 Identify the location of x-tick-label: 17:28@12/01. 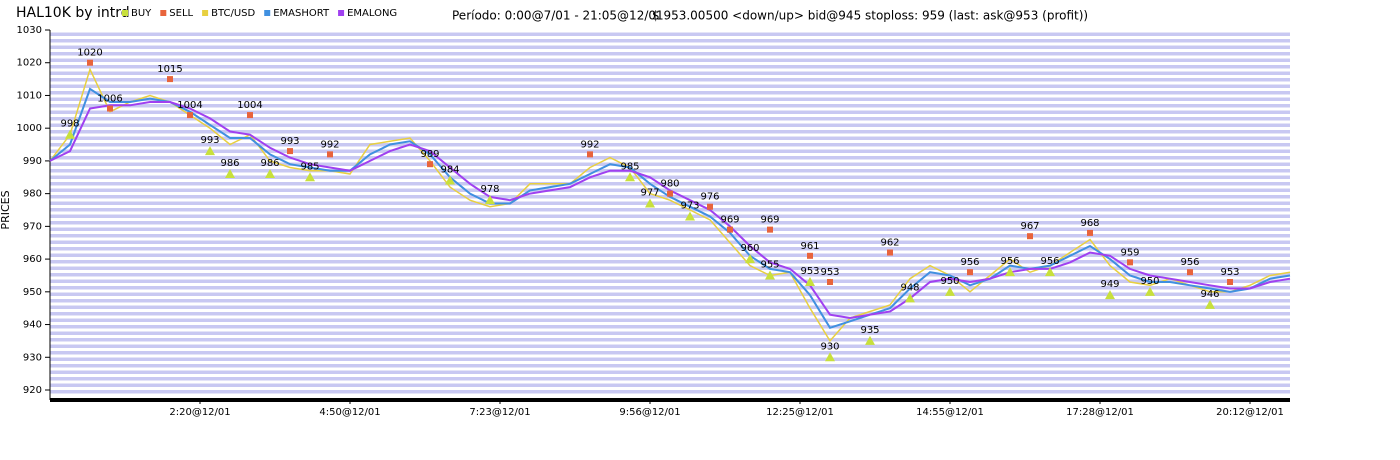
(1100, 412).